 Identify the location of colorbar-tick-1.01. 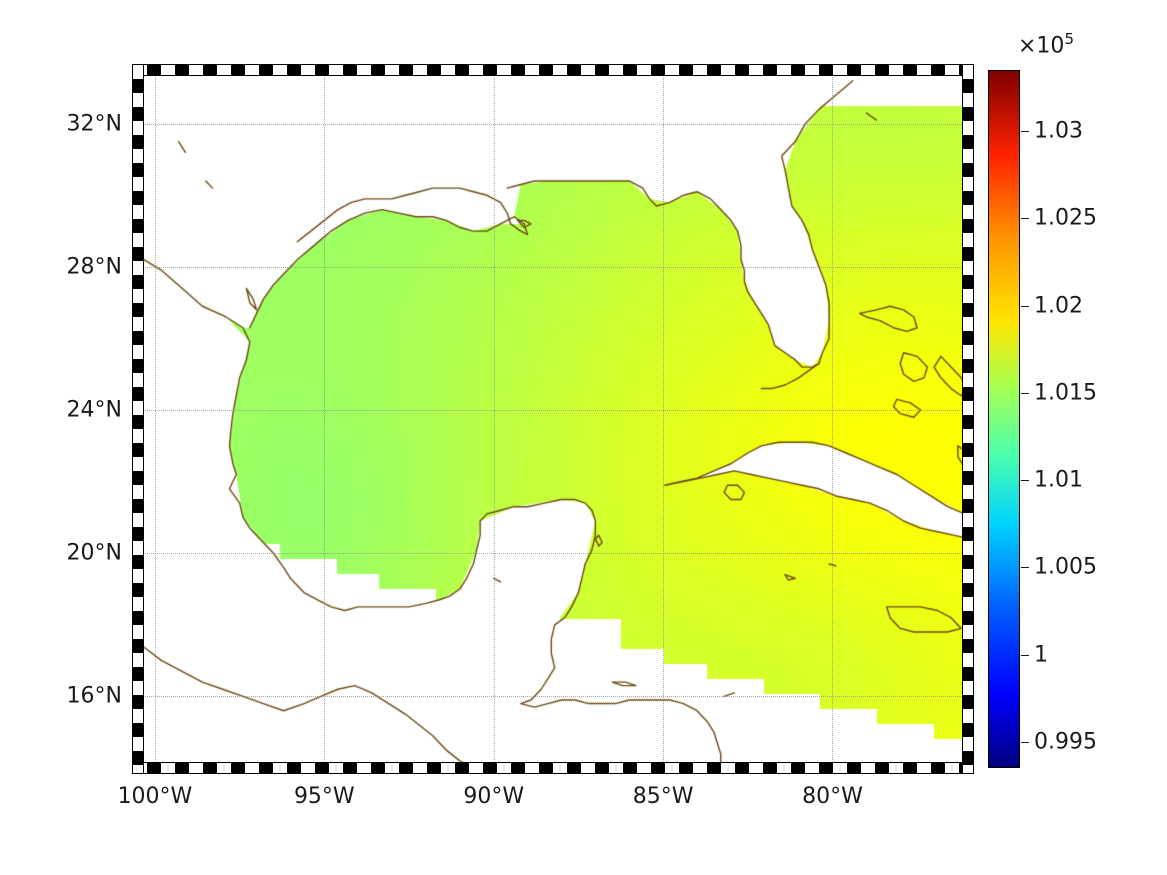
(1025, 481).